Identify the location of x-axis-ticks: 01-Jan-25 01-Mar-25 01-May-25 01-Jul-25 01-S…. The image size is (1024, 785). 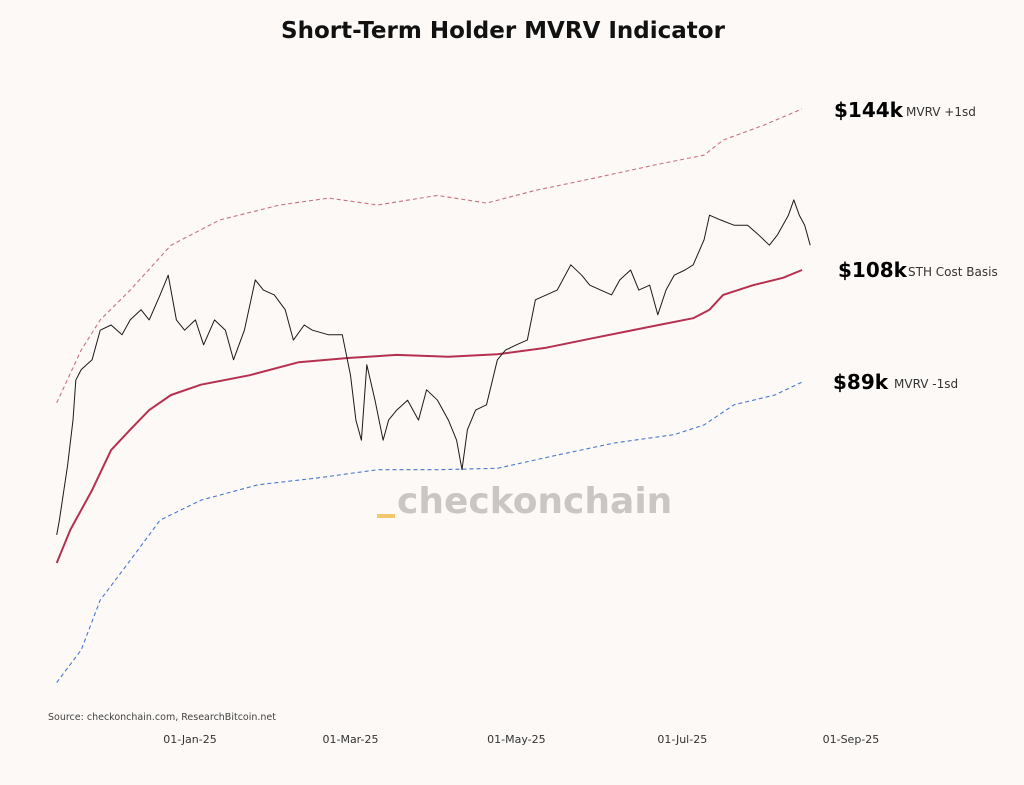
(521, 739).